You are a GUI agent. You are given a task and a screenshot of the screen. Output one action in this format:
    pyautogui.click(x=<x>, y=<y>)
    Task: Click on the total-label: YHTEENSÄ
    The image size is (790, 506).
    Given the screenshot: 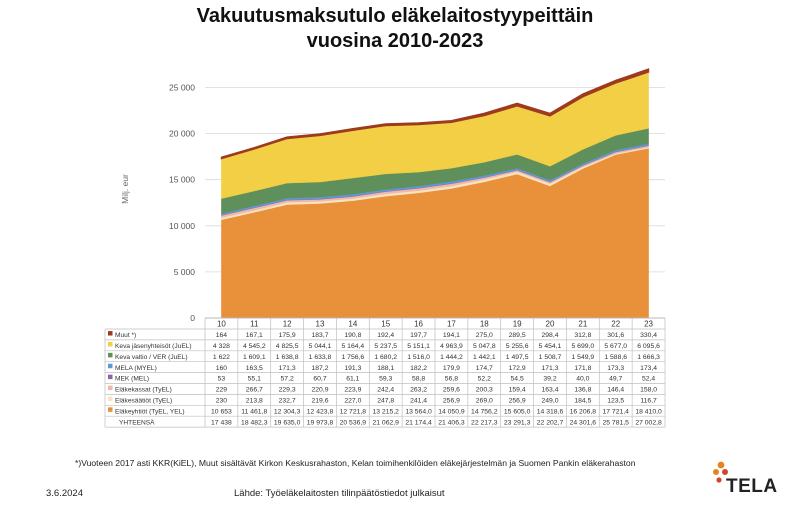 What is the action you would take?
    pyautogui.click(x=137, y=422)
    